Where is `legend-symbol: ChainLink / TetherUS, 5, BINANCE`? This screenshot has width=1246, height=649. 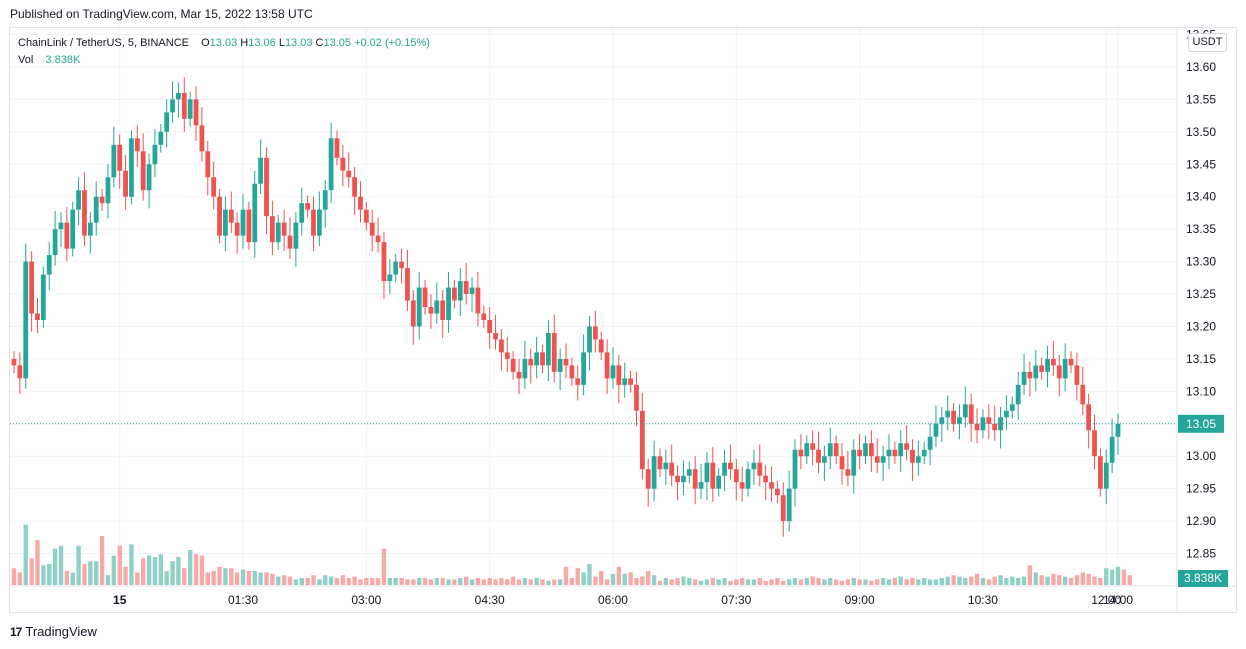 legend-symbol: ChainLink / TetherUS, 5, BINANCE is located at coordinates (103, 43).